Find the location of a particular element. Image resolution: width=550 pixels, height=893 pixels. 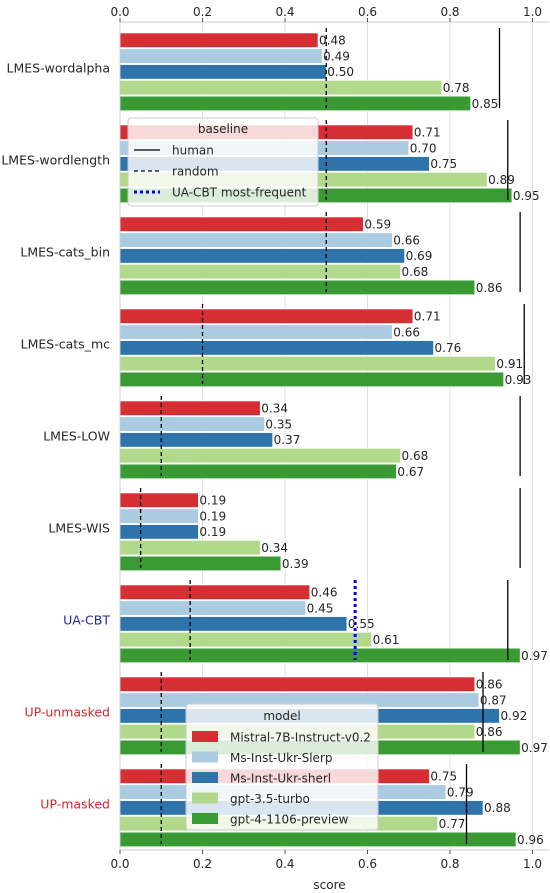

legend-baseline-frame is located at coordinates (223, 162).